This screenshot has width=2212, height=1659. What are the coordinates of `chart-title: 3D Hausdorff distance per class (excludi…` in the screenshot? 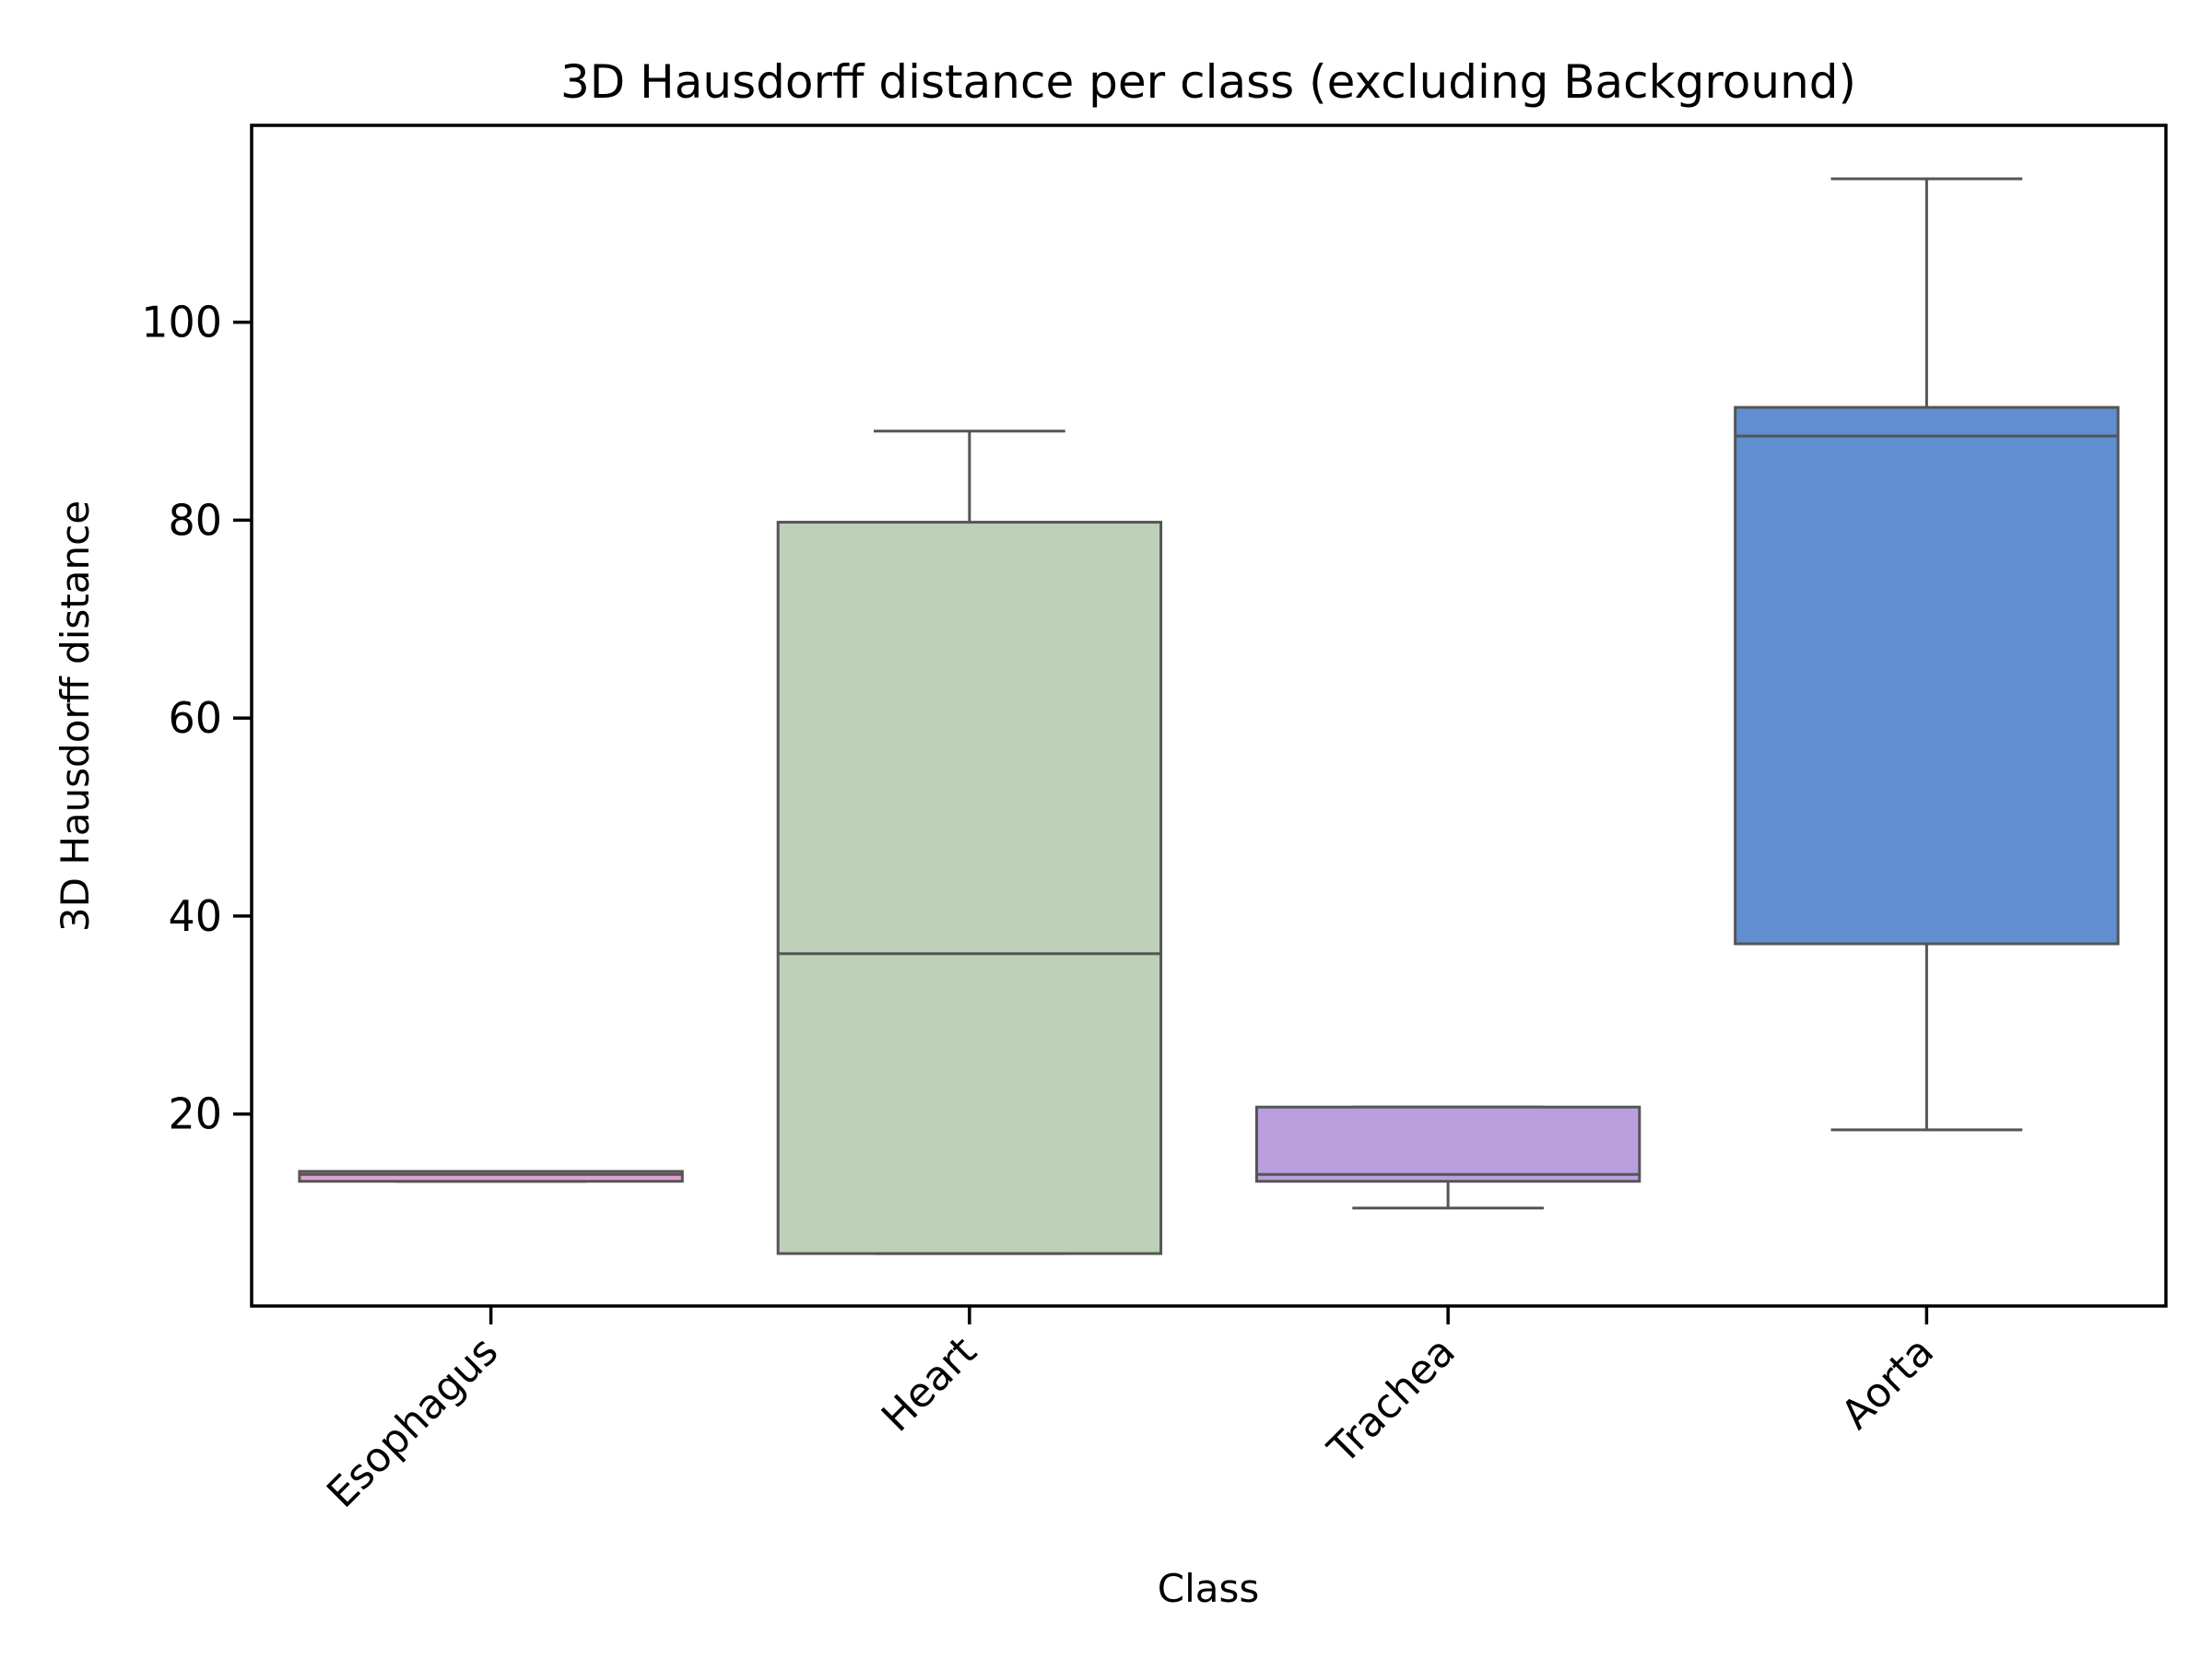 It's located at (1208, 82).